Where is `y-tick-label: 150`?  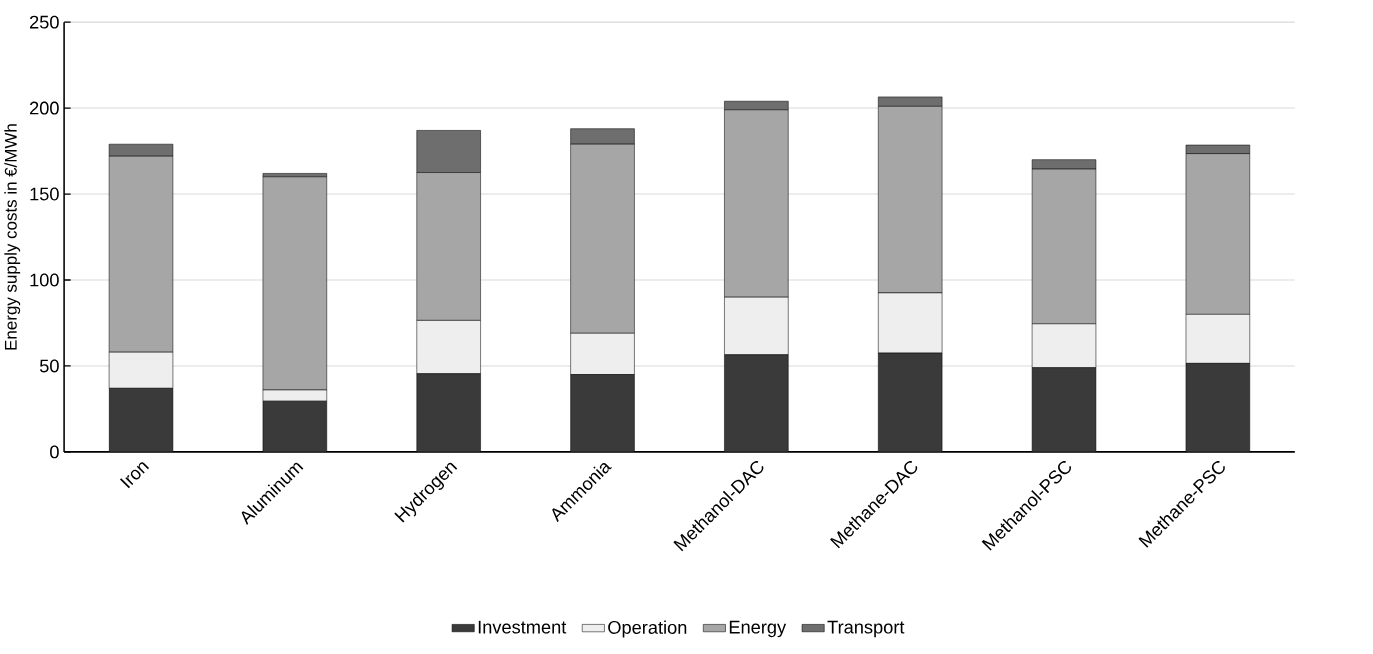
y-tick-label: 150 is located at coordinates (44, 194).